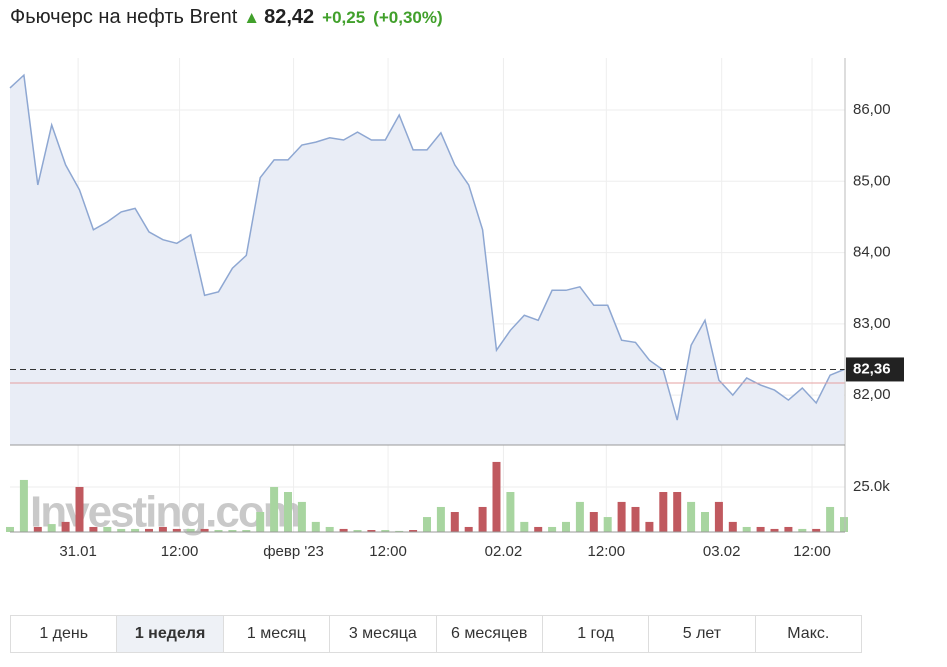 The width and height of the screenshot is (947, 667). Describe the element at coordinates (872, 394) in the screenshot. I see `y-tick-label: 82,00` at that location.